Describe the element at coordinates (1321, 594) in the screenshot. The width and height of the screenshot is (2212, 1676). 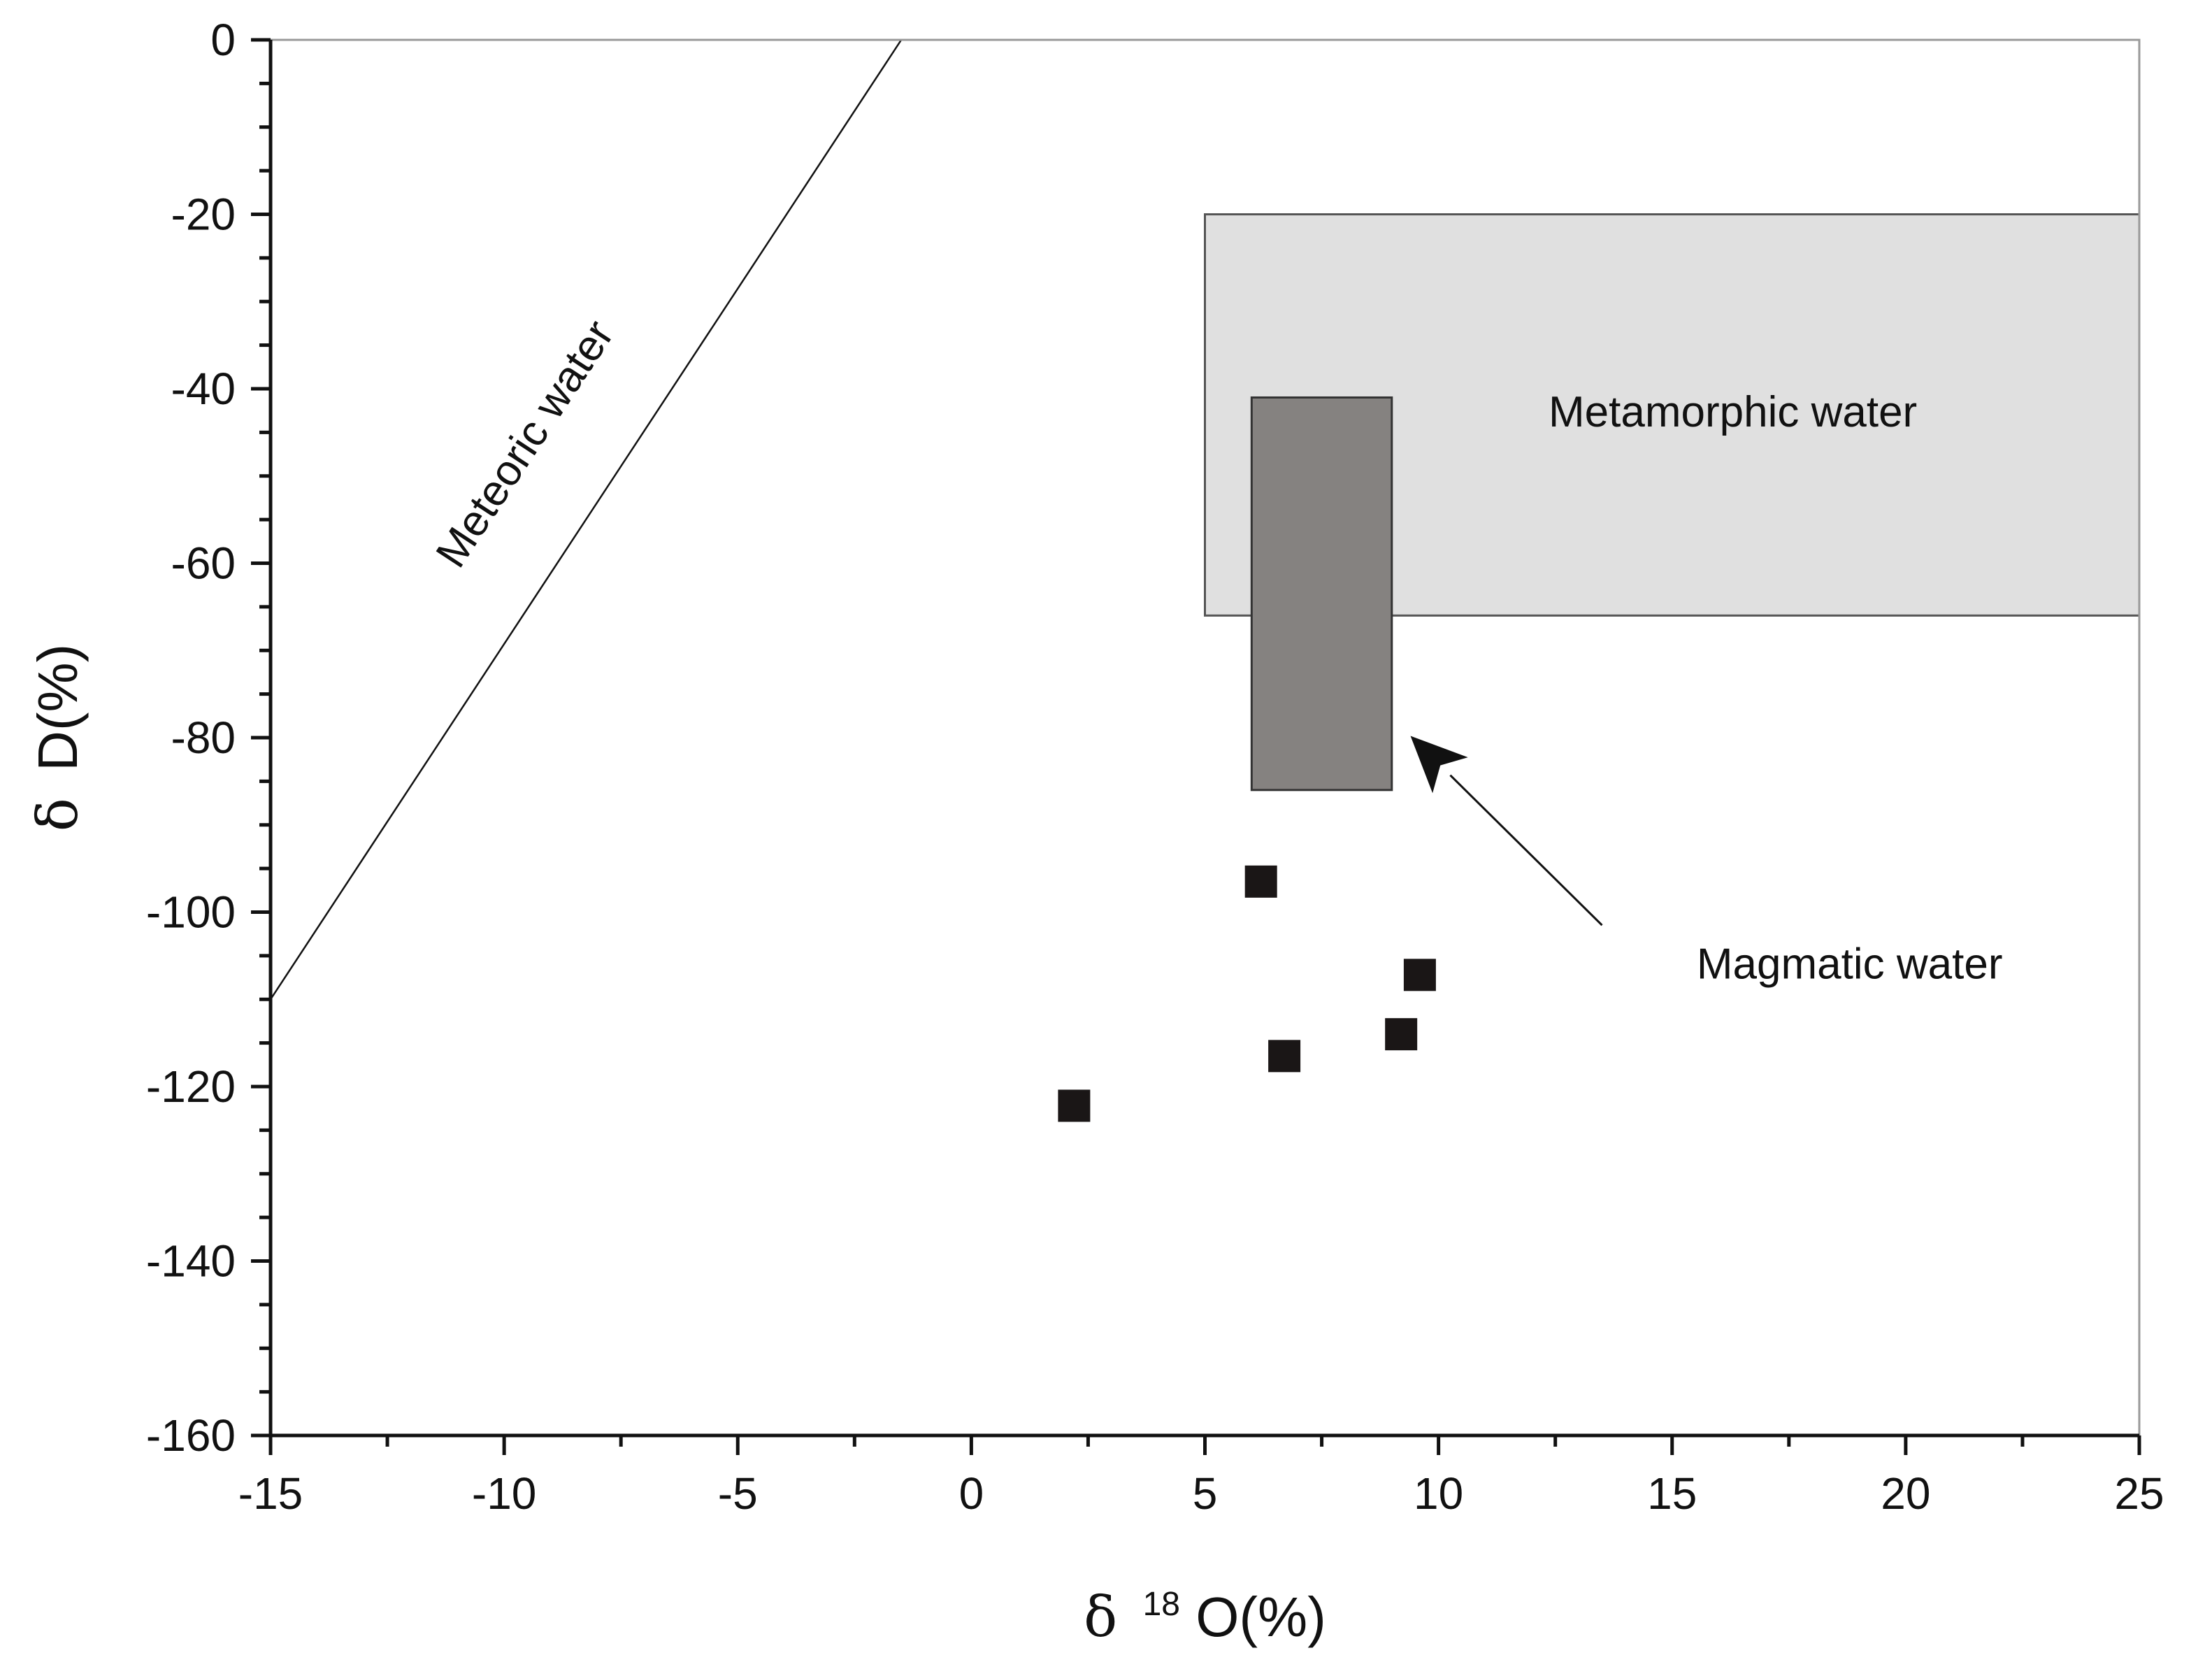
I see `magmatic-water-region` at that location.